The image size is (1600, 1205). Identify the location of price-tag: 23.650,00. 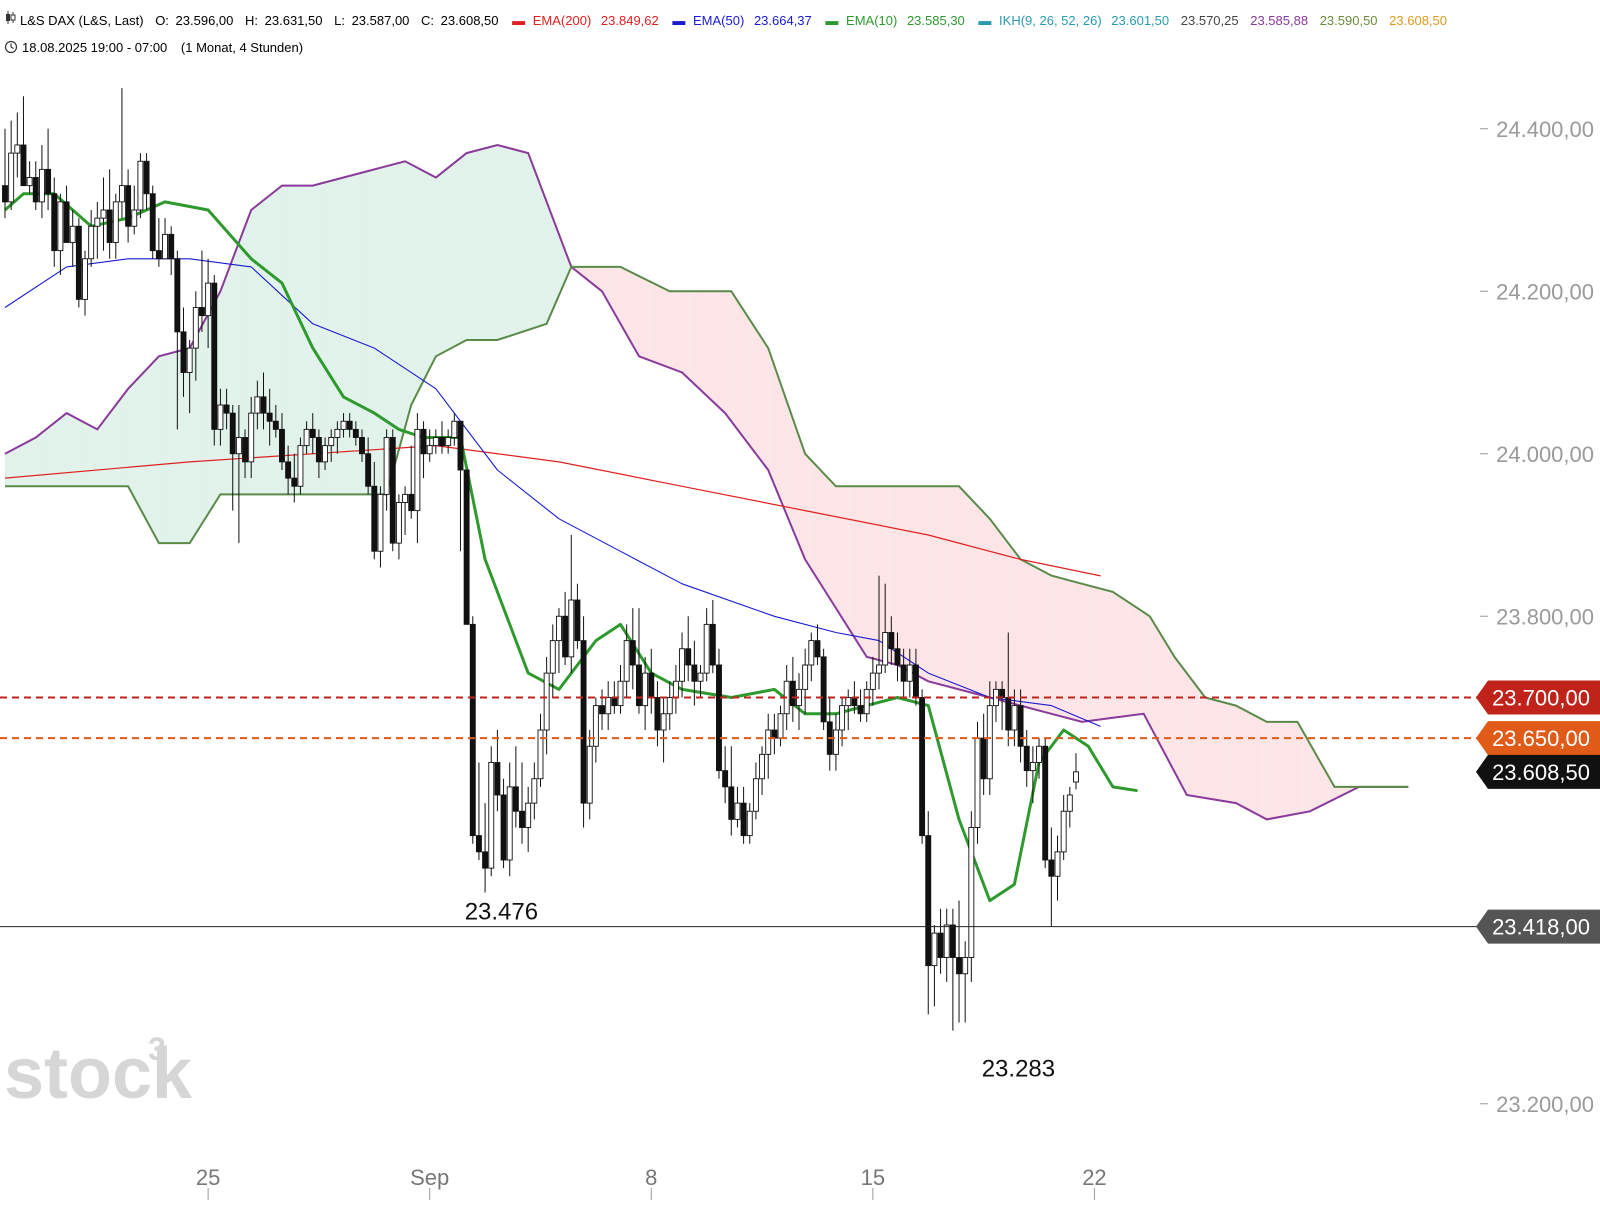
(1538, 738).